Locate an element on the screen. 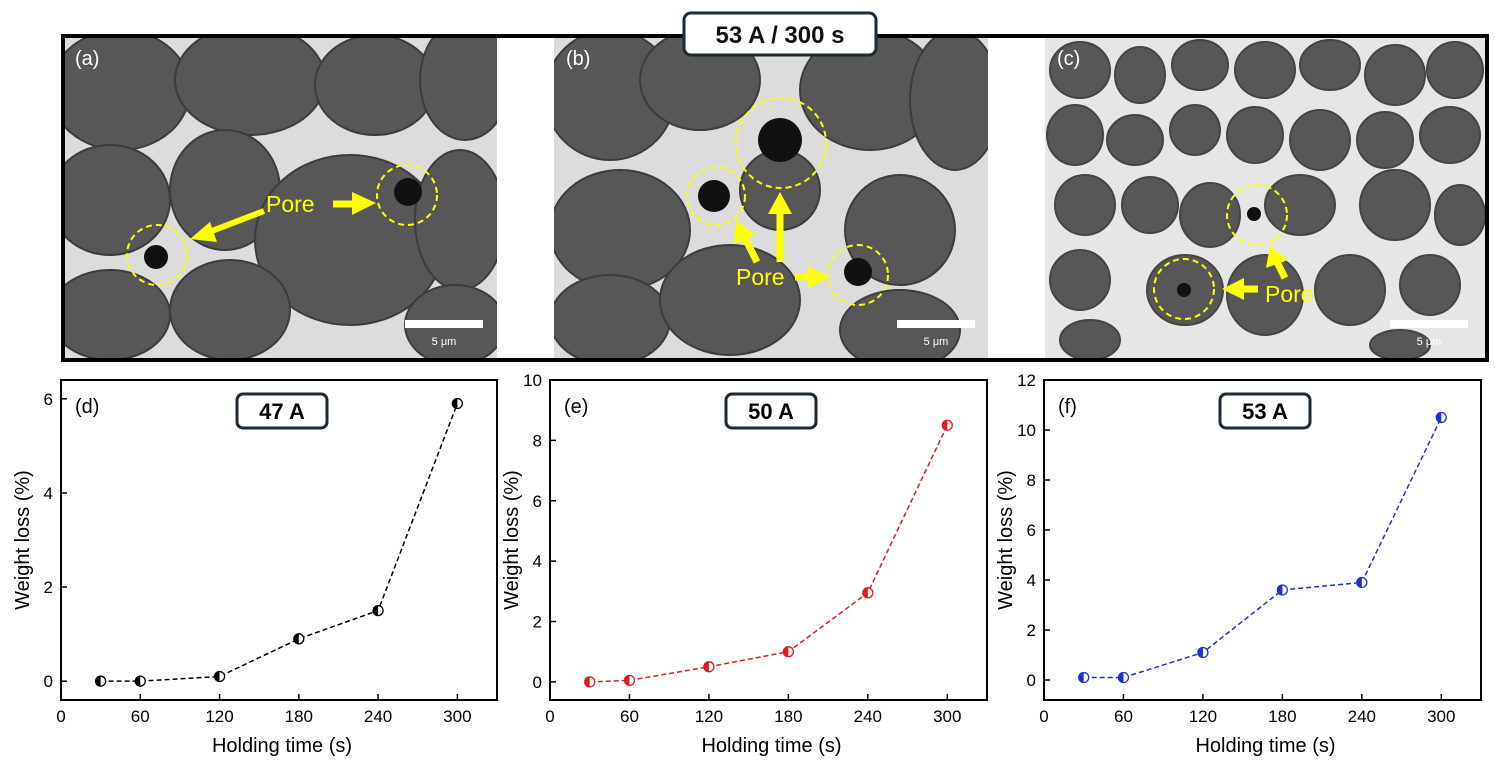 The width and height of the screenshot is (1495, 767). panel-label-b: (b) is located at coordinates (578, 59).